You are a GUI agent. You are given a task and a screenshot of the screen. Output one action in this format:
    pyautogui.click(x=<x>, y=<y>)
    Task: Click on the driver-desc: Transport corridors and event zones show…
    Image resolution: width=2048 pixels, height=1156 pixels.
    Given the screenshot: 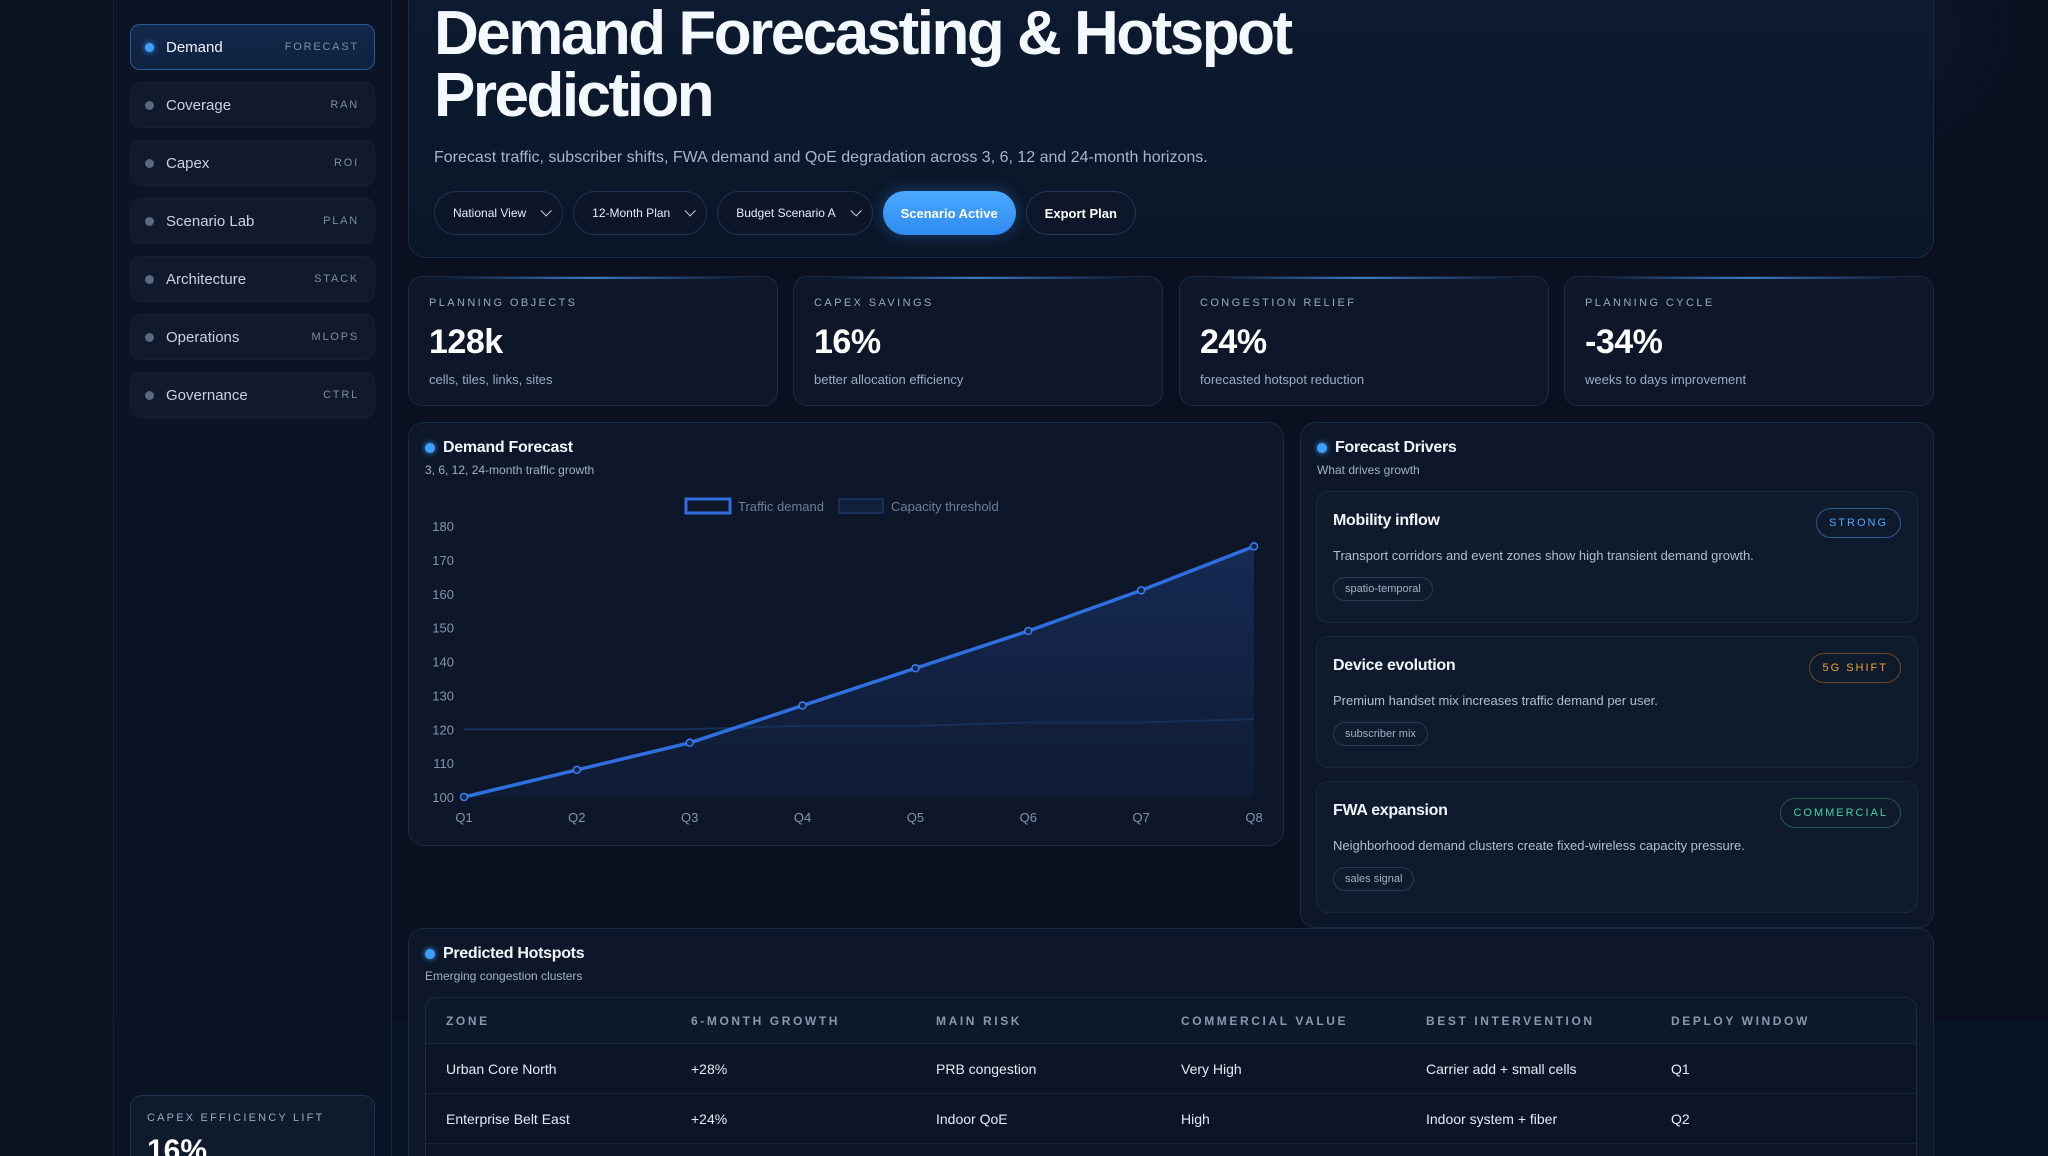 What is the action you would take?
    pyautogui.click(x=1543, y=555)
    